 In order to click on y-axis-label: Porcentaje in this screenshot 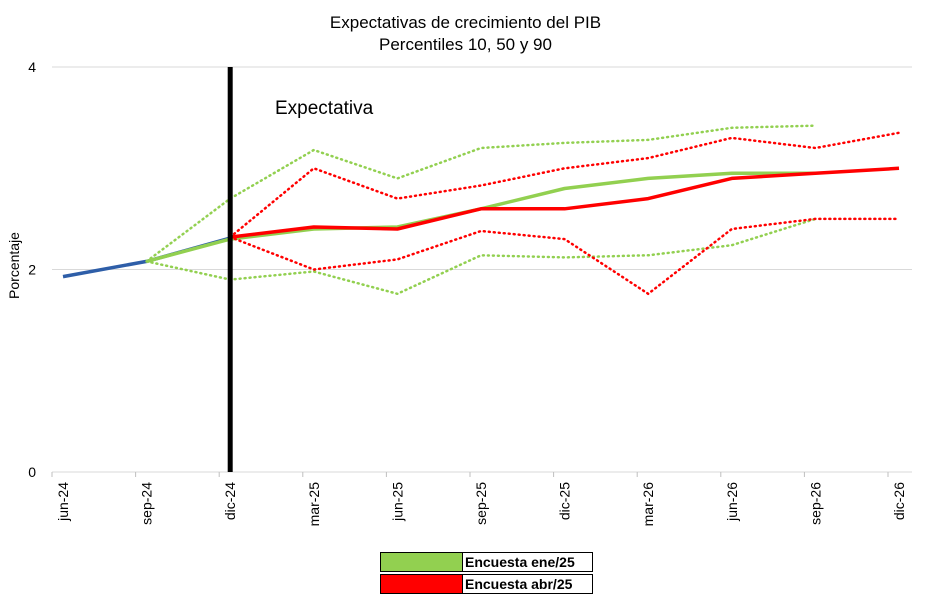, I will do `click(14, 265)`.